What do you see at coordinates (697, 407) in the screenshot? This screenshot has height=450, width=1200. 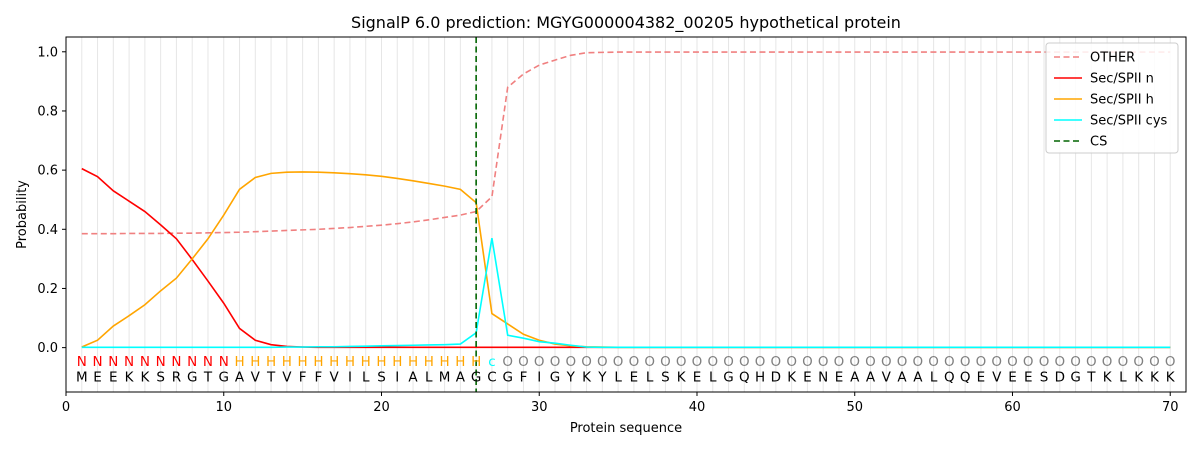 I see `x-tick-label: 40` at bounding box center [697, 407].